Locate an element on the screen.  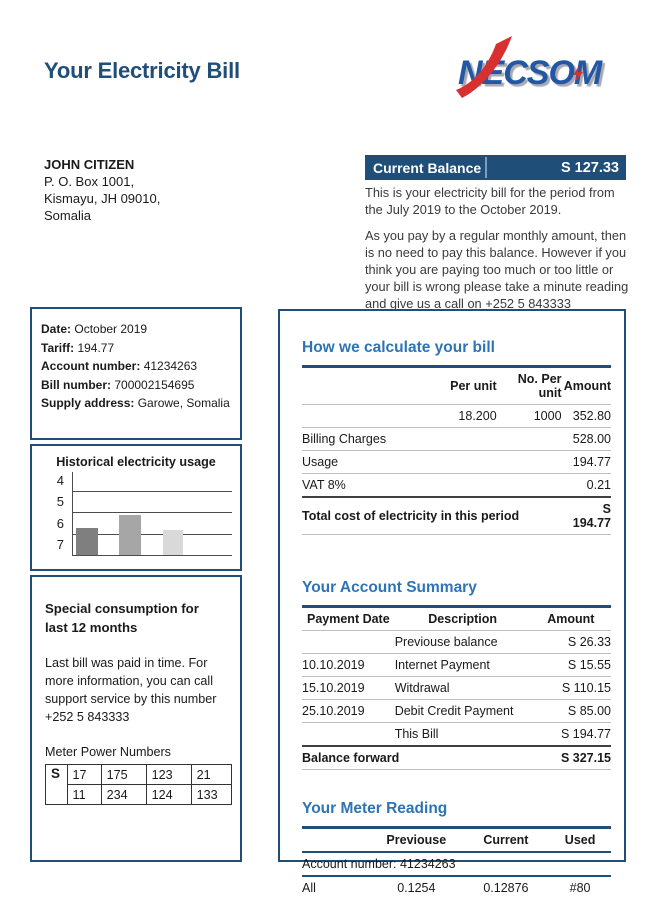
cell: 0.1254 is located at coordinates (416, 888).